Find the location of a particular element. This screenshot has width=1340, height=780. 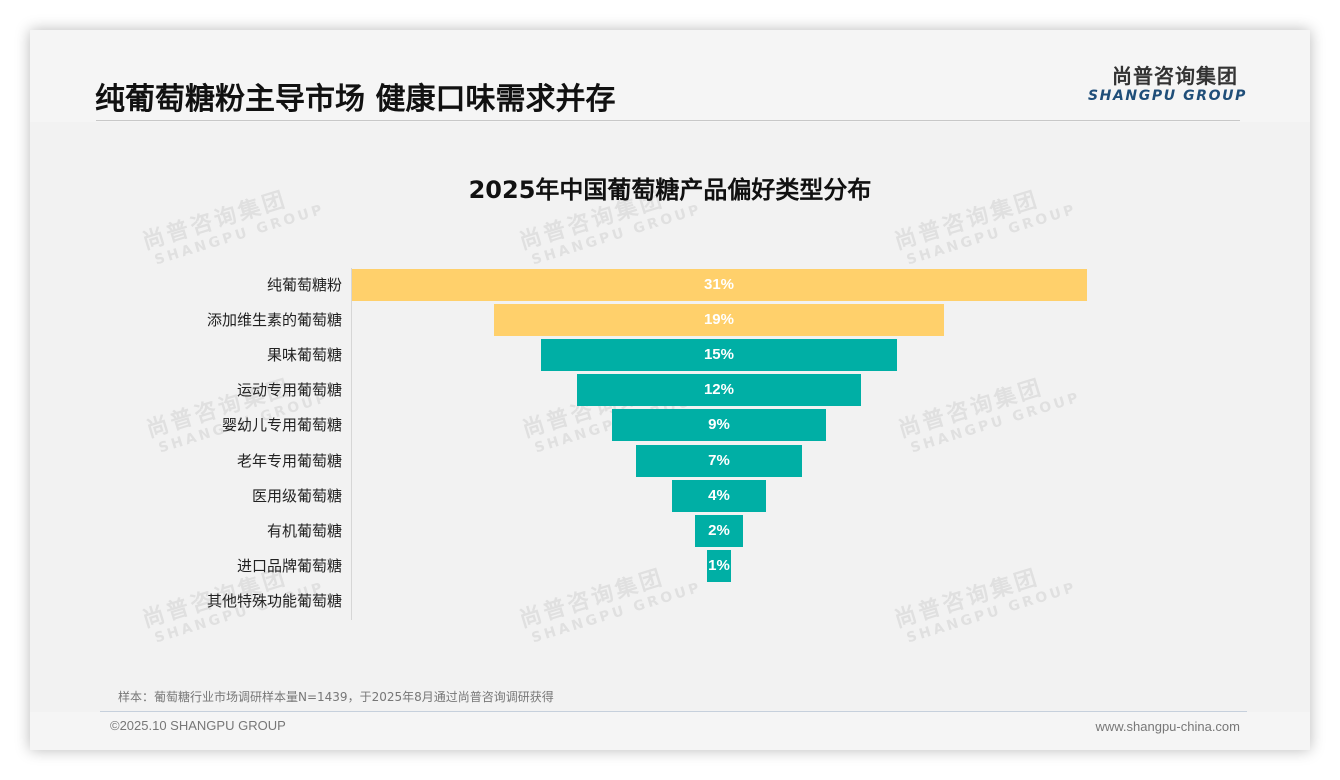

funnel-bar: 1% is located at coordinates (719, 565).